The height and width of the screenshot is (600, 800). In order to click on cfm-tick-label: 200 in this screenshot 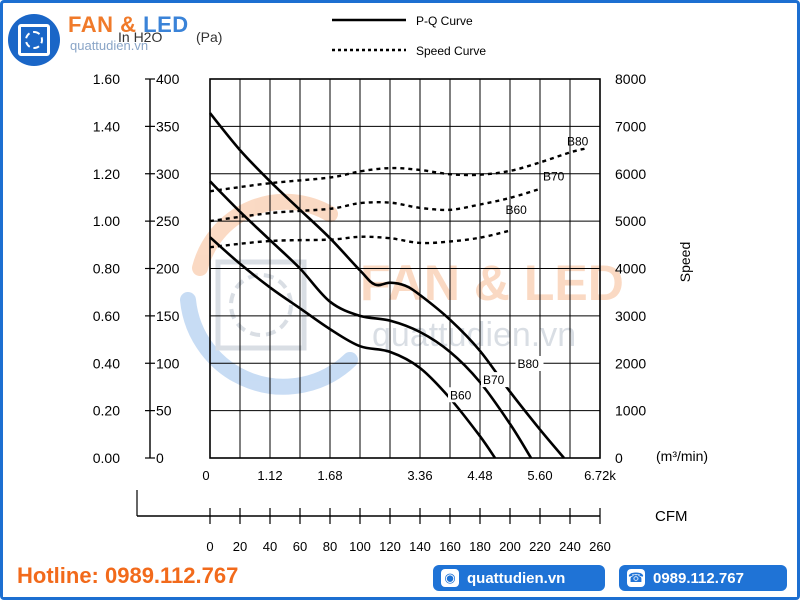, I will do `click(510, 546)`.